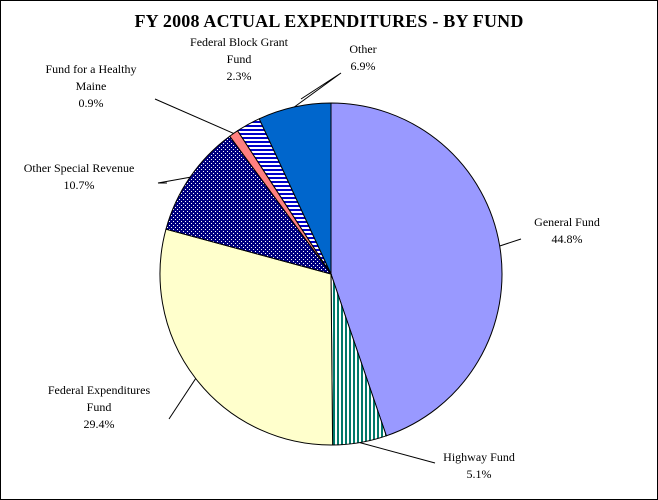  Describe the element at coordinates (246, 337) in the screenshot. I see `pie-slice-federal-expenditures-fund` at that location.